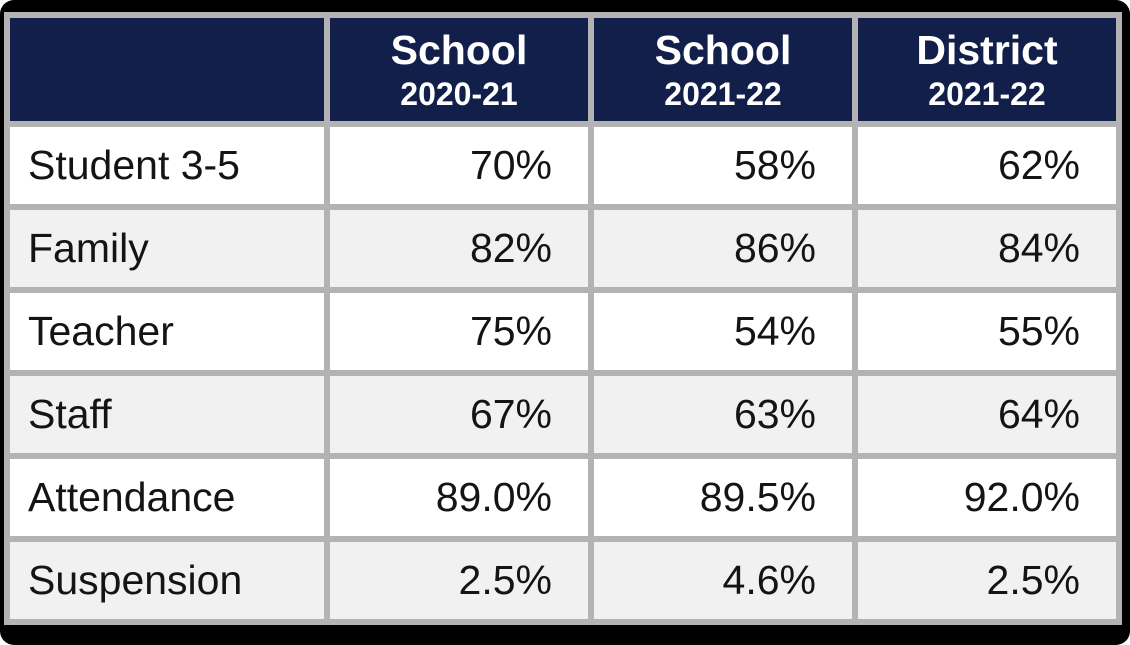 The image size is (1130, 645). Describe the element at coordinates (723, 165) in the screenshot. I see `cell-value: 58%` at that location.